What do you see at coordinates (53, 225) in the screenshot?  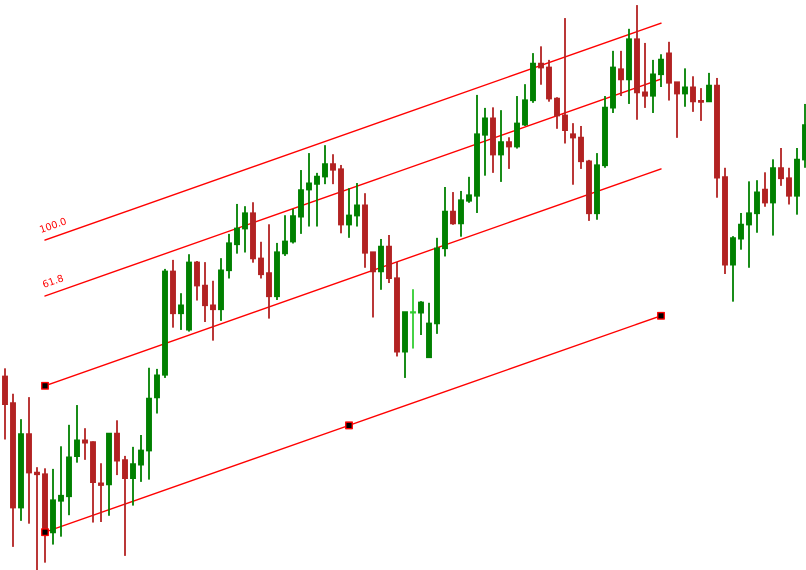 I see `annotation: 100.0` at bounding box center [53, 225].